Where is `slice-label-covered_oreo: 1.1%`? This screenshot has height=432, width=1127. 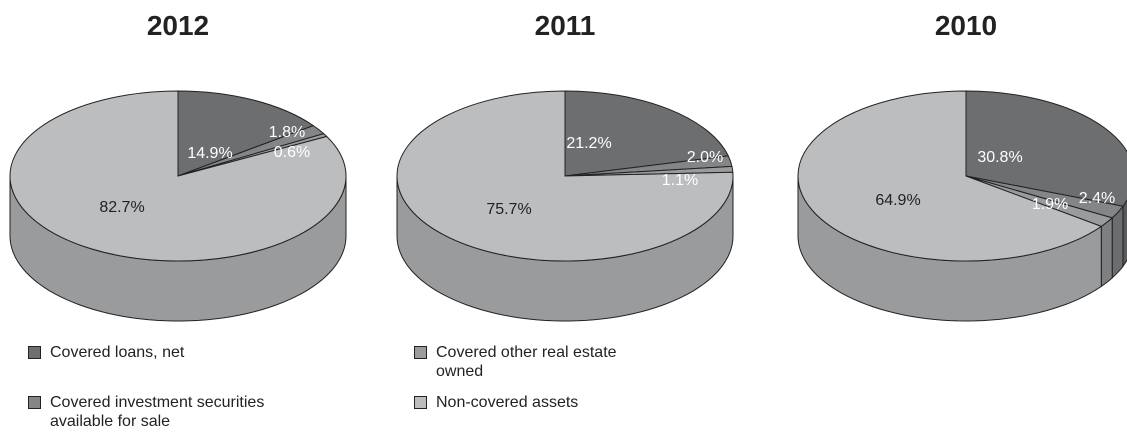 slice-label-covered_oreo: 1.1% is located at coordinates (680, 180).